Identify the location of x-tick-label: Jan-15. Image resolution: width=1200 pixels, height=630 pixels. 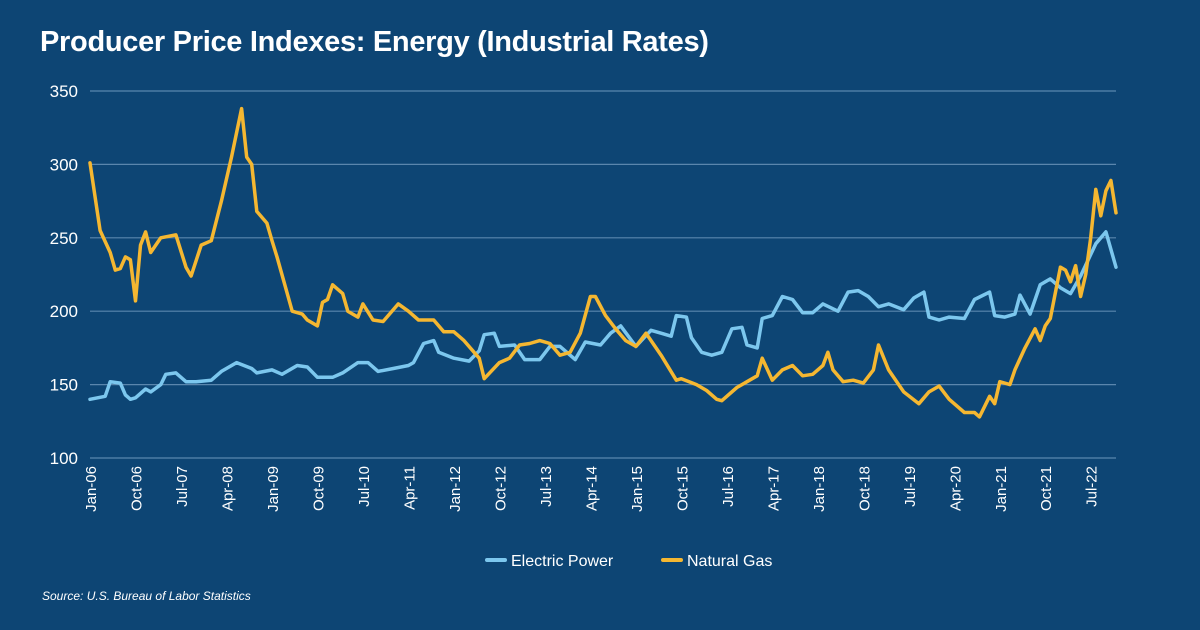
(637, 489).